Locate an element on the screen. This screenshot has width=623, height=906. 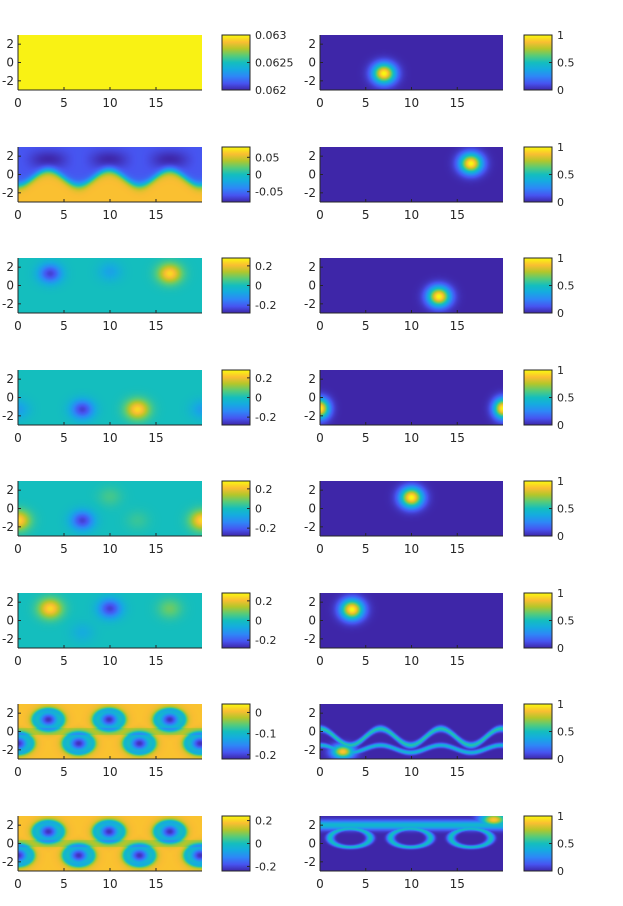
colorbar-r6-left: 0.2 0 -0.2 is located at coordinates (248, 620).